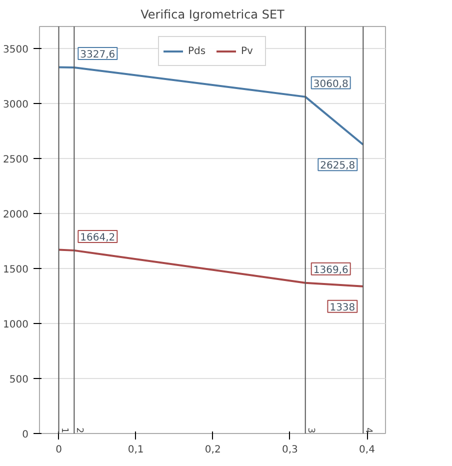  What do you see at coordinates (19, 380) in the screenshot?
I see `y-tick-label: 500` at bounding box center [19, 380].